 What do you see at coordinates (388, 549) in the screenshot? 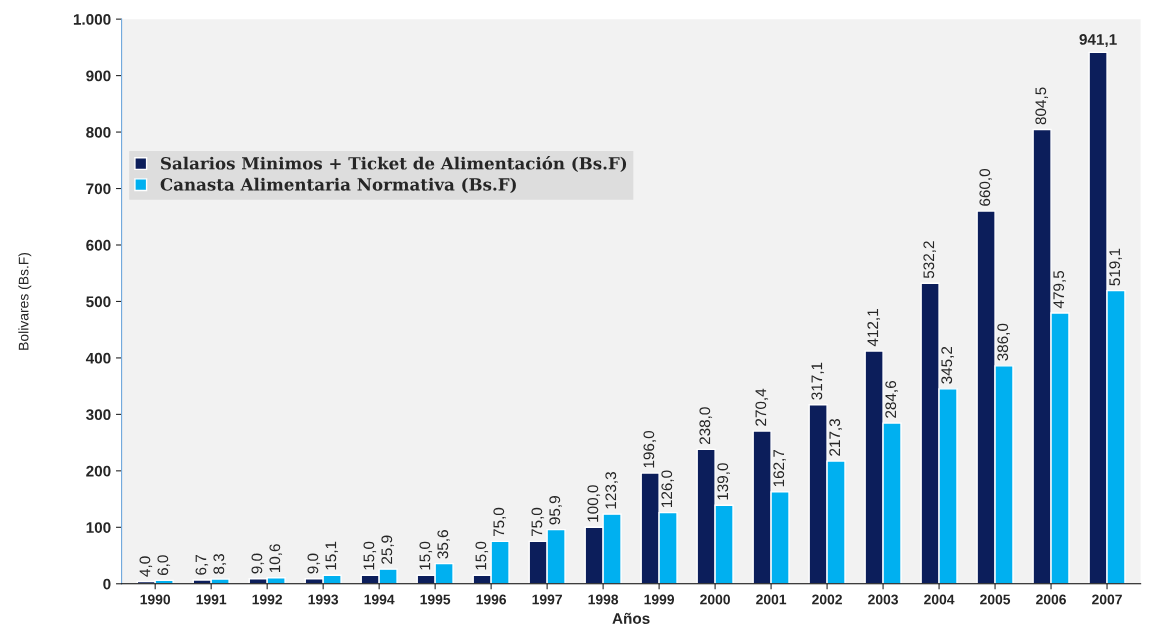
I see `data-label: 25,9` at bounding box center [388, 549].